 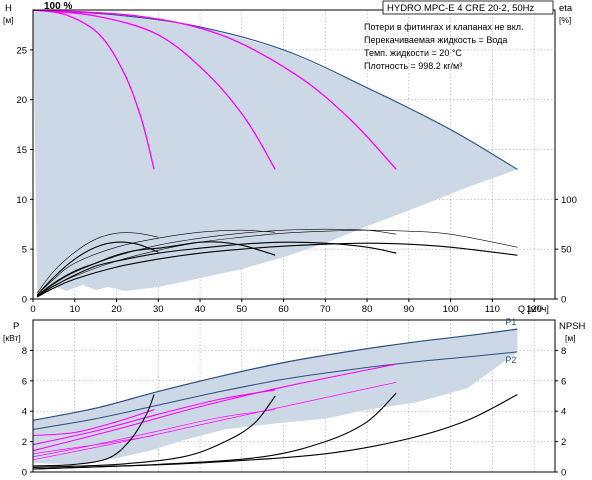 I want to click on npsh-curves, so click(x=275, y=431).